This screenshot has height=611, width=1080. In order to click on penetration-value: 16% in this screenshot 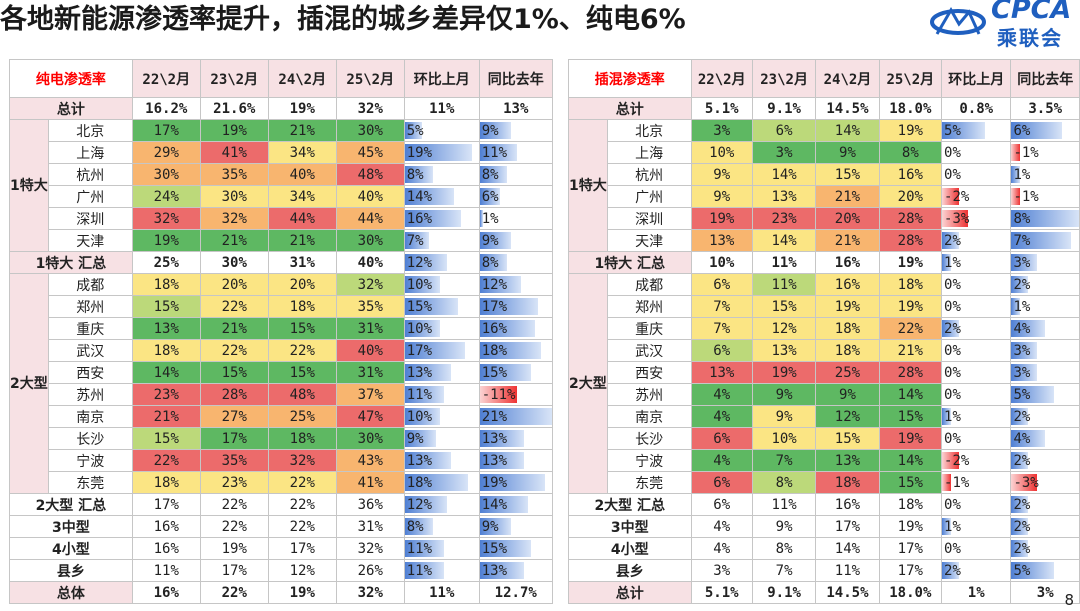, I will do `click(166, 548)`.